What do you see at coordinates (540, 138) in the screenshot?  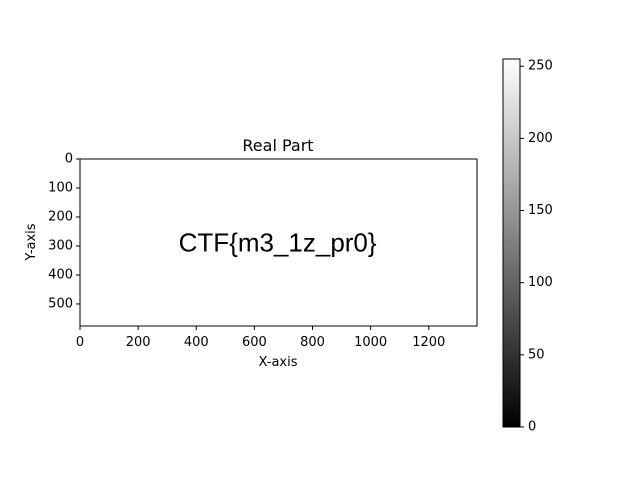 I see `colorbar-tick-label: 200` at bounding box center [540, 138].